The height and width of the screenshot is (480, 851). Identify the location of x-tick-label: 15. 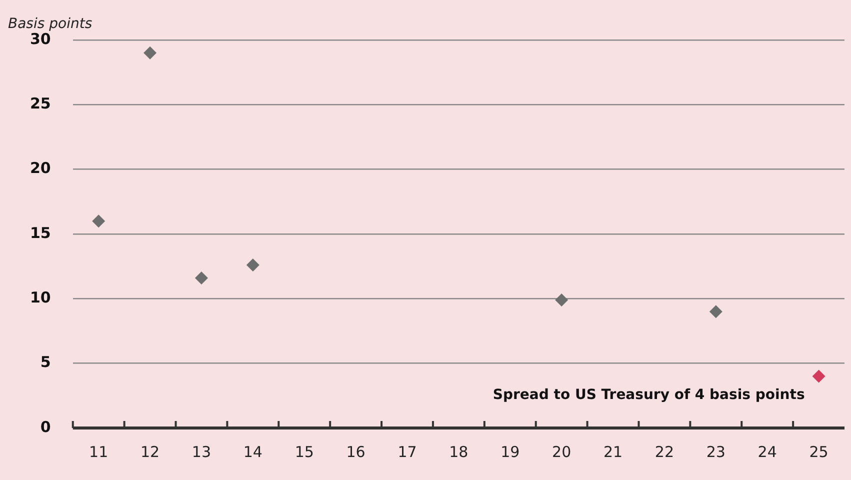
(304, 451).